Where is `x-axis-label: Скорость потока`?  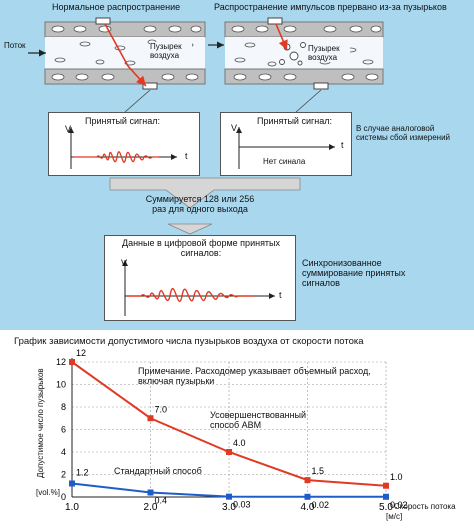 x-axis-label: Скорость потока is located at coordinates (425, 506).